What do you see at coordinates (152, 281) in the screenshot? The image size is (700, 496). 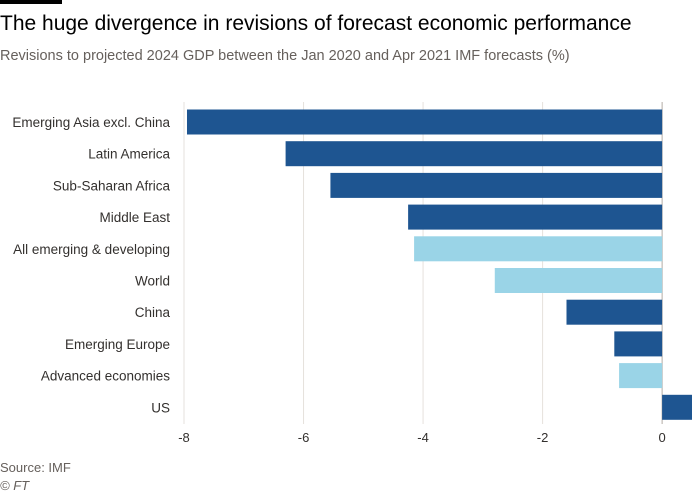 I see `category-label: World` at bounding box center [152, 281].